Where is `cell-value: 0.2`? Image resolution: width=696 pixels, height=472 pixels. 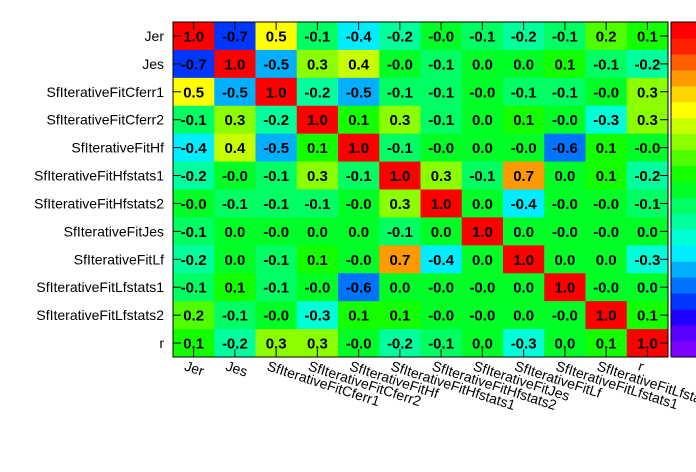 cell-value: 0.2 is located at coordinates (606, 36).